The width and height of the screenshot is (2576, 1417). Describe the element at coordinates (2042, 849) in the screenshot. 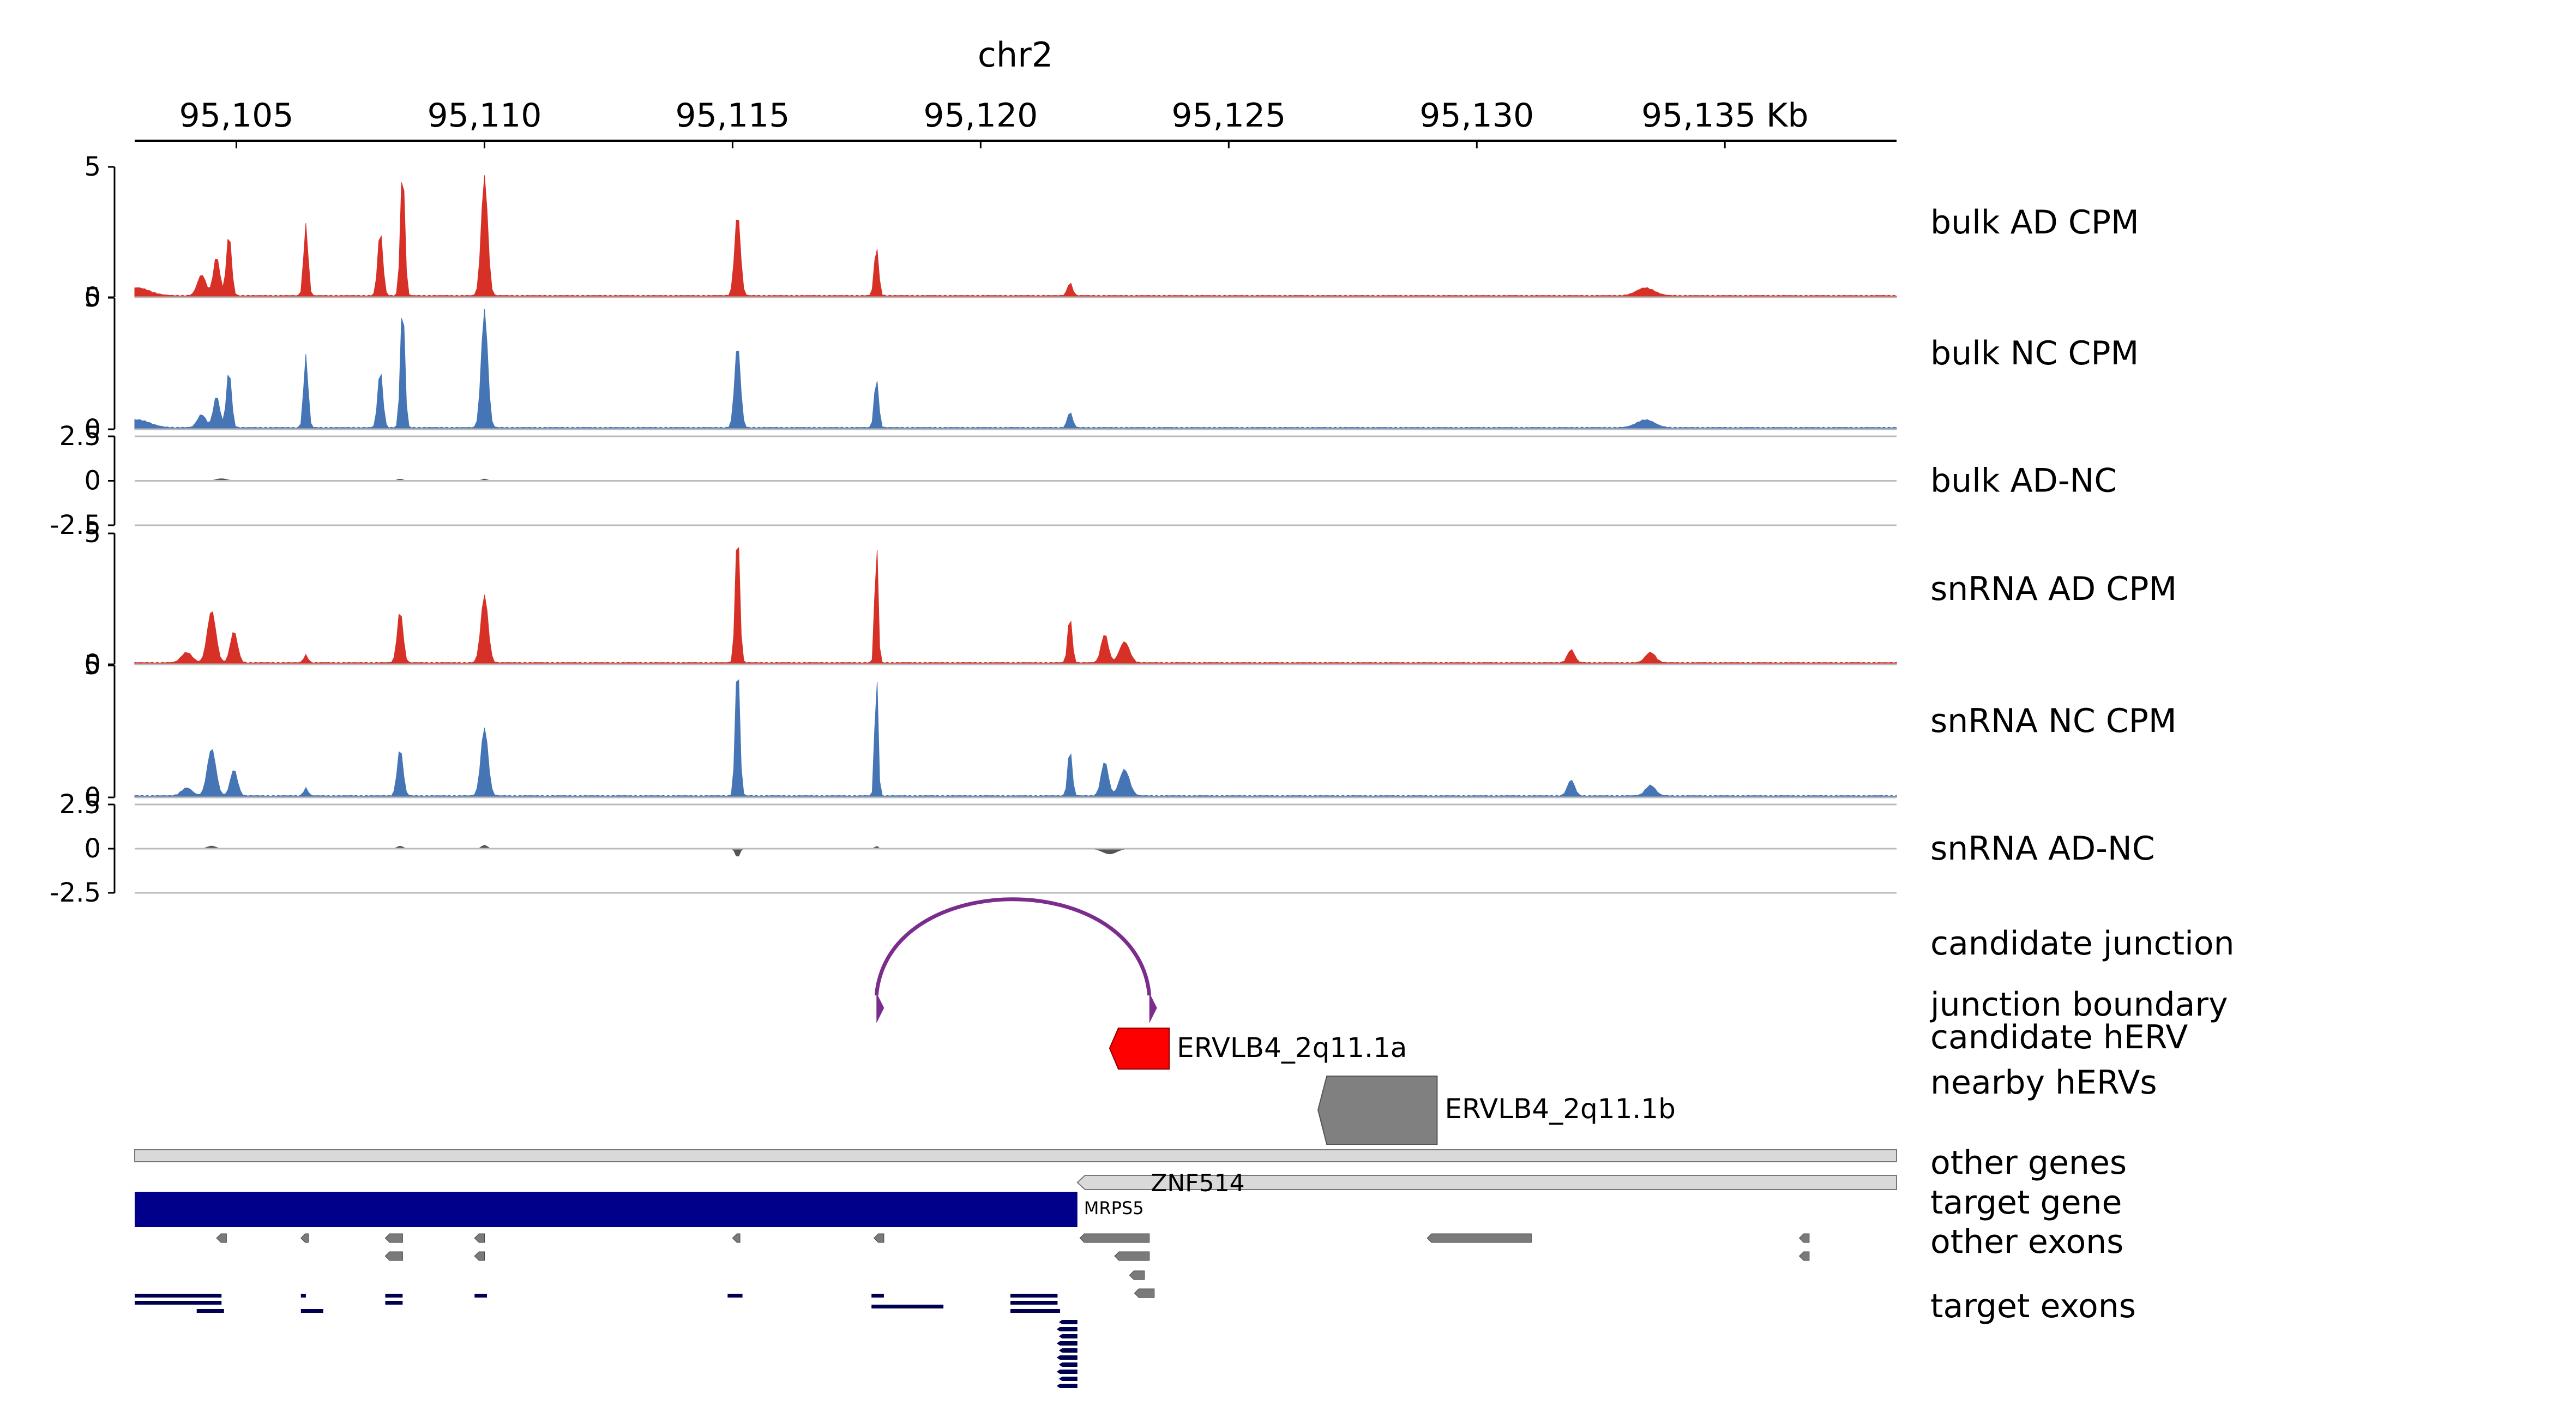

I see `track-label: snRNA AD-NC` at that location.